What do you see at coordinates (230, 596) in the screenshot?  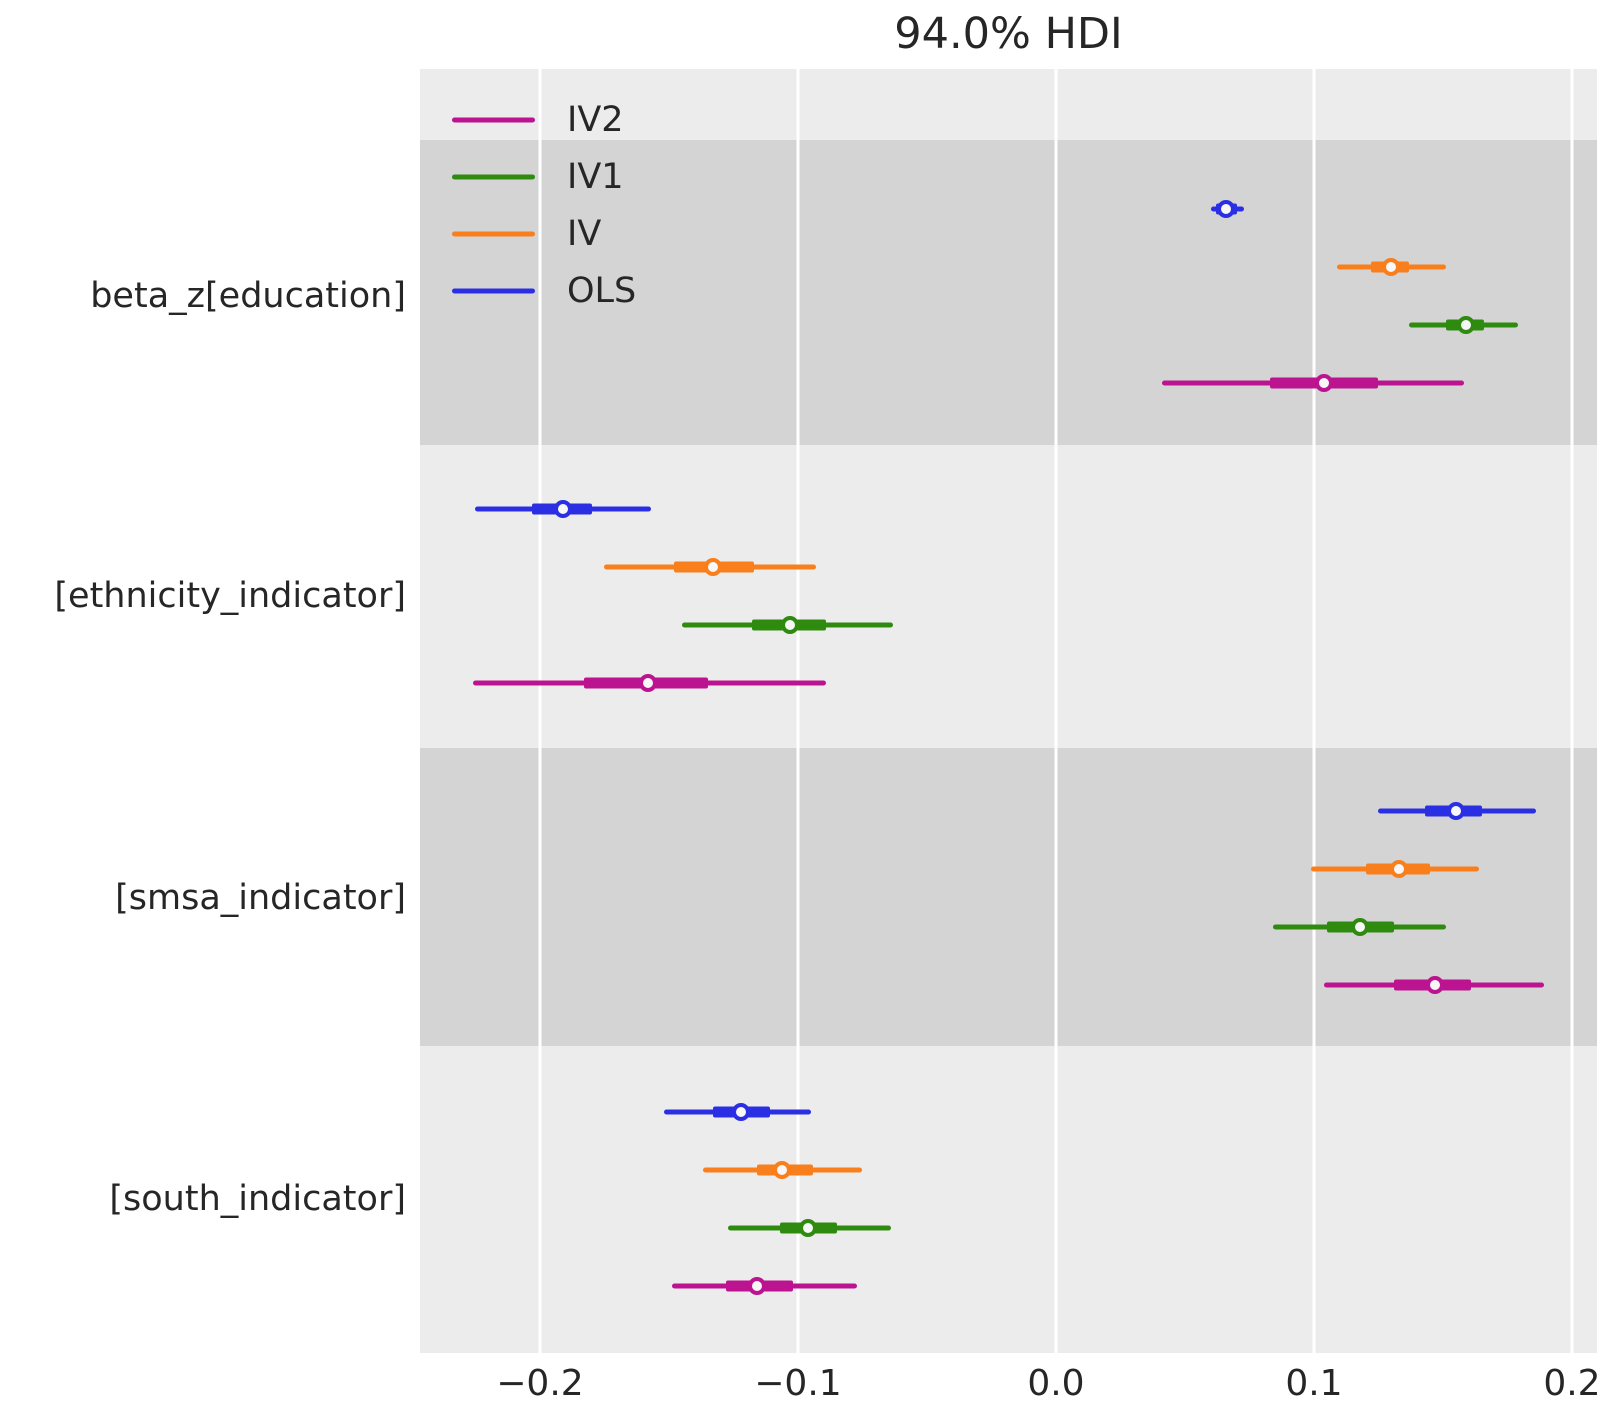 I see `y-axis-label: [ethnicity_indicator]` at bounding box center [230, 596].